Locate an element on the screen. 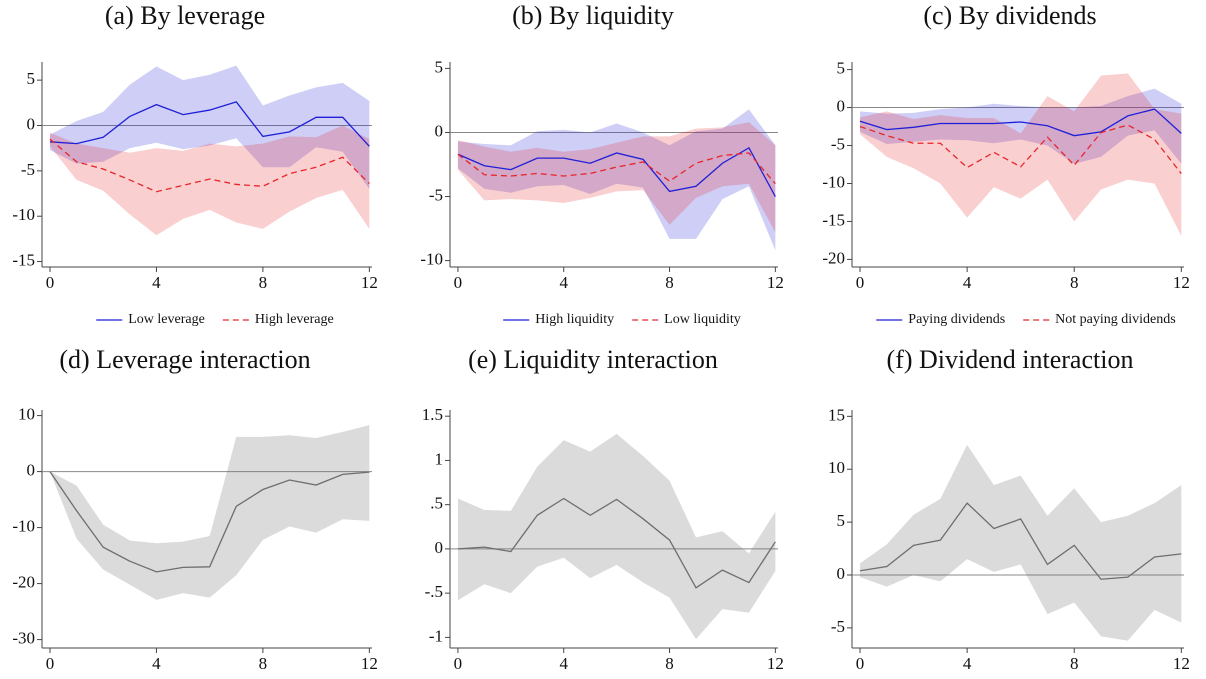 The image size is (1206, 679). y-tick-label: 15 is located at coordinates (836, 414).